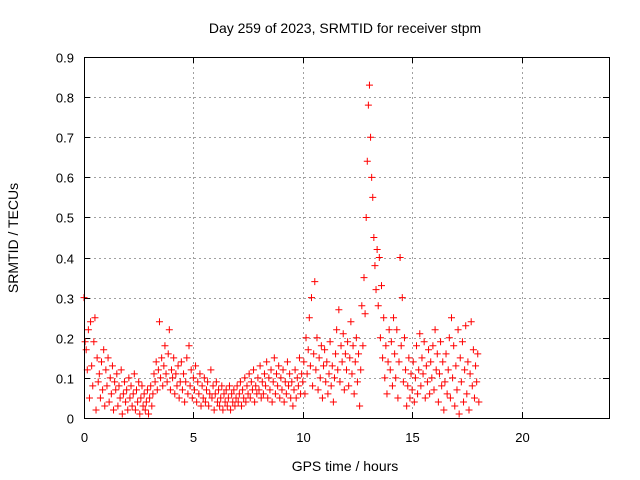 The image size is (640, 480). What do you see at coordinates (13, 238) in the screenshot?
I see `y-axis-label: SRMTID / TECUs` at bounding box center [13, 238].